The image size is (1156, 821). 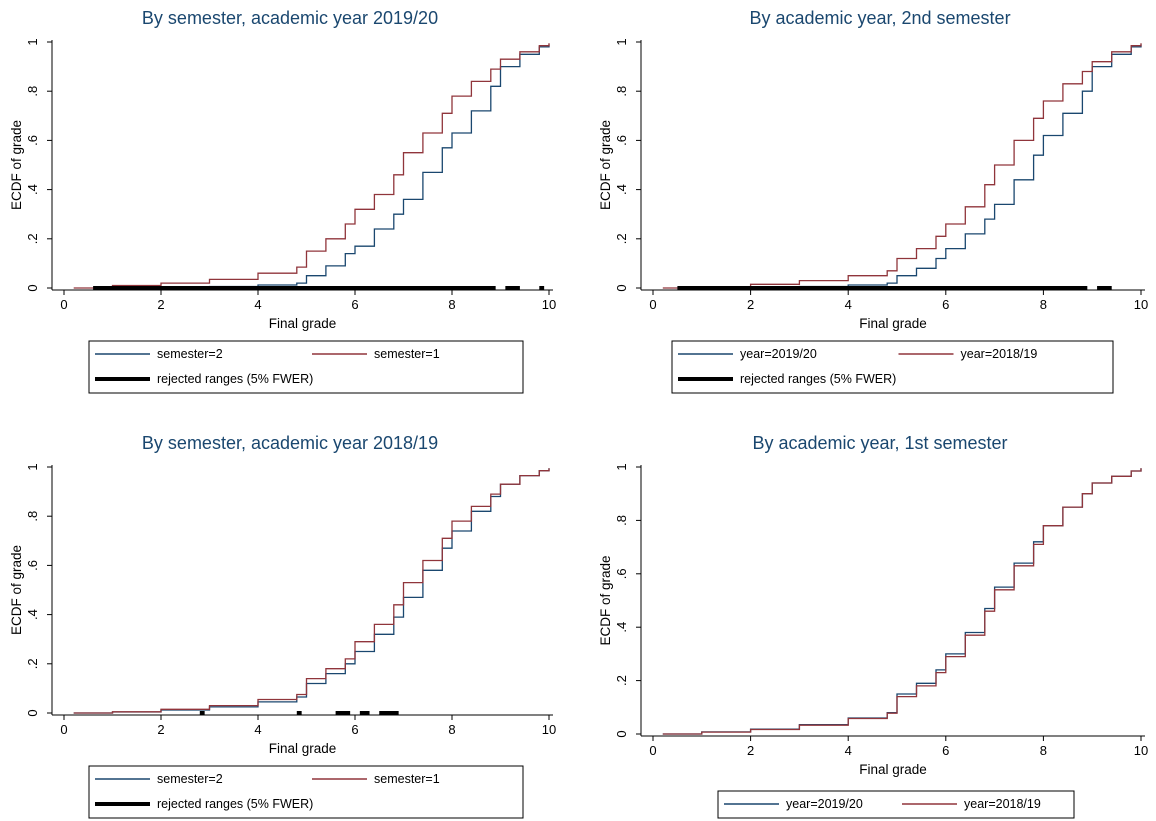 What do you see at coordinates (290, 18) in the screenshot?
I see `chart-title: By semester, academic year 2019/20` at bounding box center [290, 18].